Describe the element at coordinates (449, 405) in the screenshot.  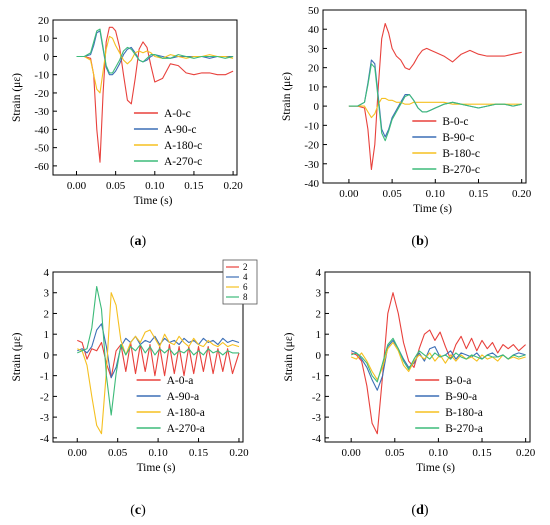
I see `legend: B-0-a B-90-a B-180-a B-270-a` at that location.